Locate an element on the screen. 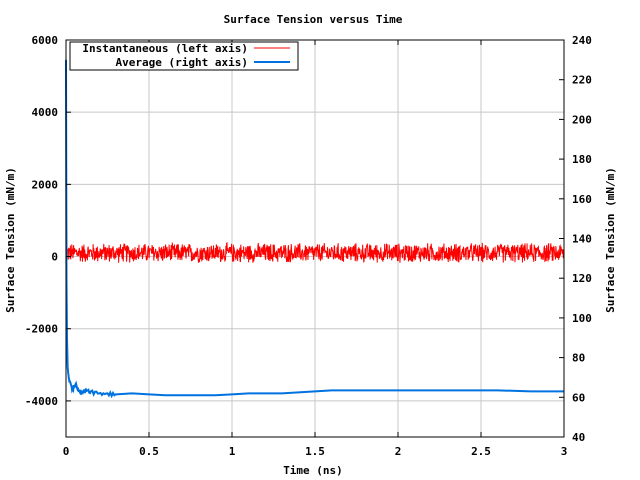  y-left-tick-label: 0 is located at coordinates (54, 257).